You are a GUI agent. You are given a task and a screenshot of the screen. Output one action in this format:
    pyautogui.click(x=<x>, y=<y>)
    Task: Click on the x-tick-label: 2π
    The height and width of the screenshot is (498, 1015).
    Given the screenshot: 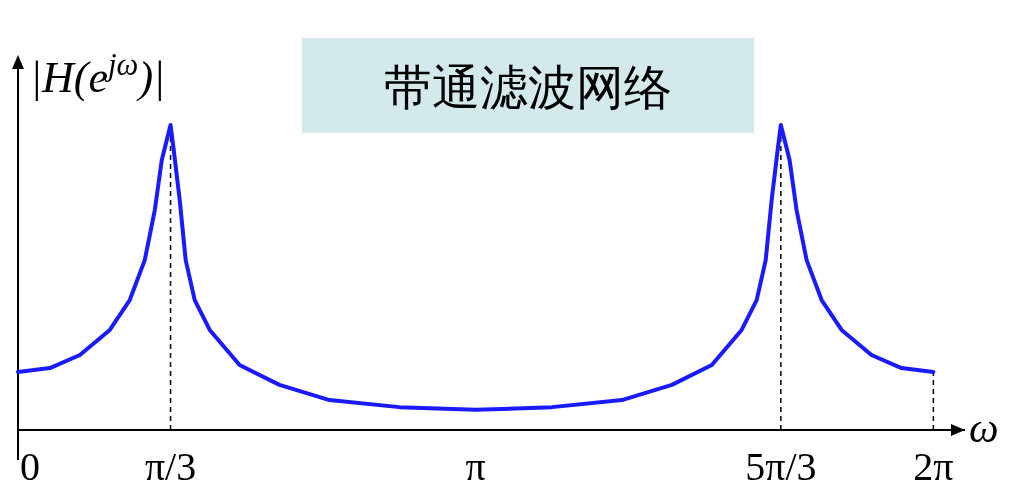 What is the action you would take?
    pyautogui.click(x=933, y=466)
    